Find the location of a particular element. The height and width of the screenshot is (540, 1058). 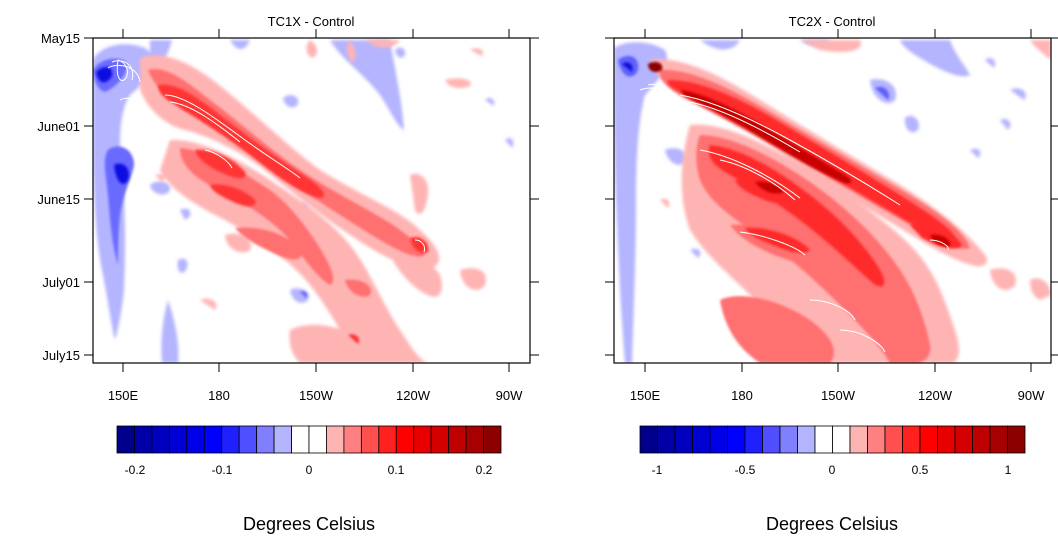

colorbar-tick-labels: -0.2 -0.1 0 0.1 0.2 is located at coordinates (309, 470).